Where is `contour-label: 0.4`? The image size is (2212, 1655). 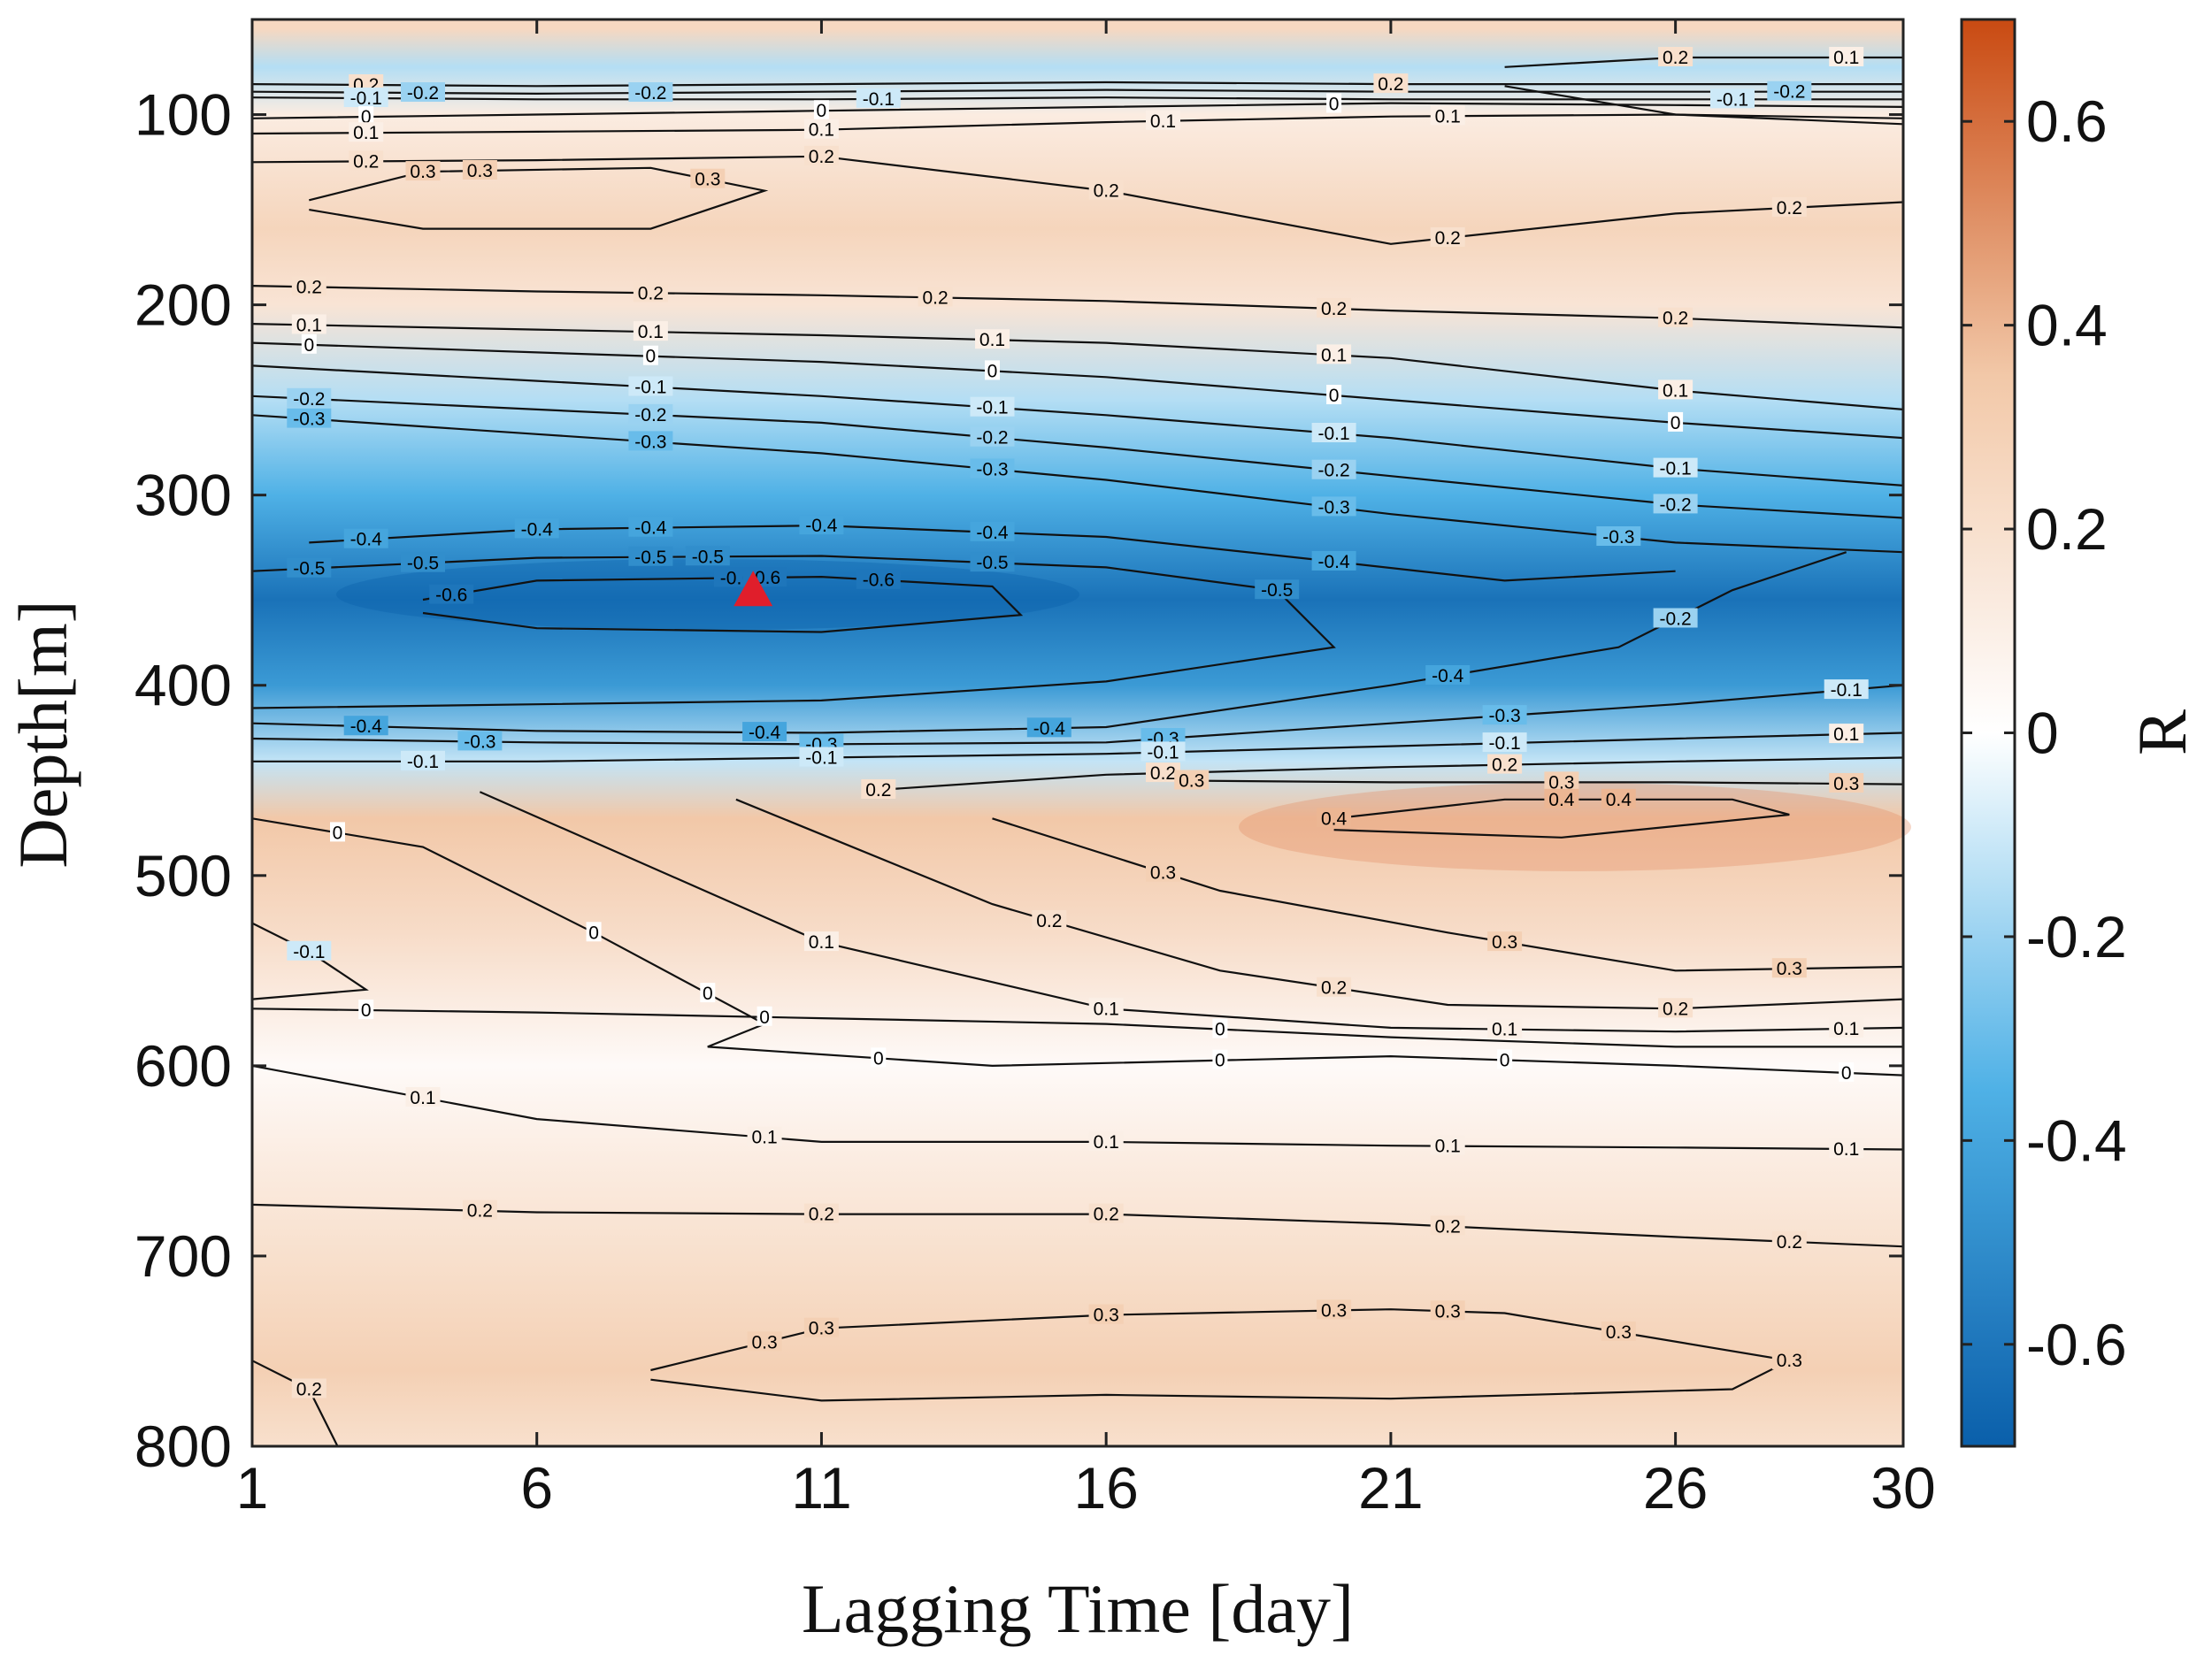
contour-label: 0.4 is located at coordinates (1619, 800).